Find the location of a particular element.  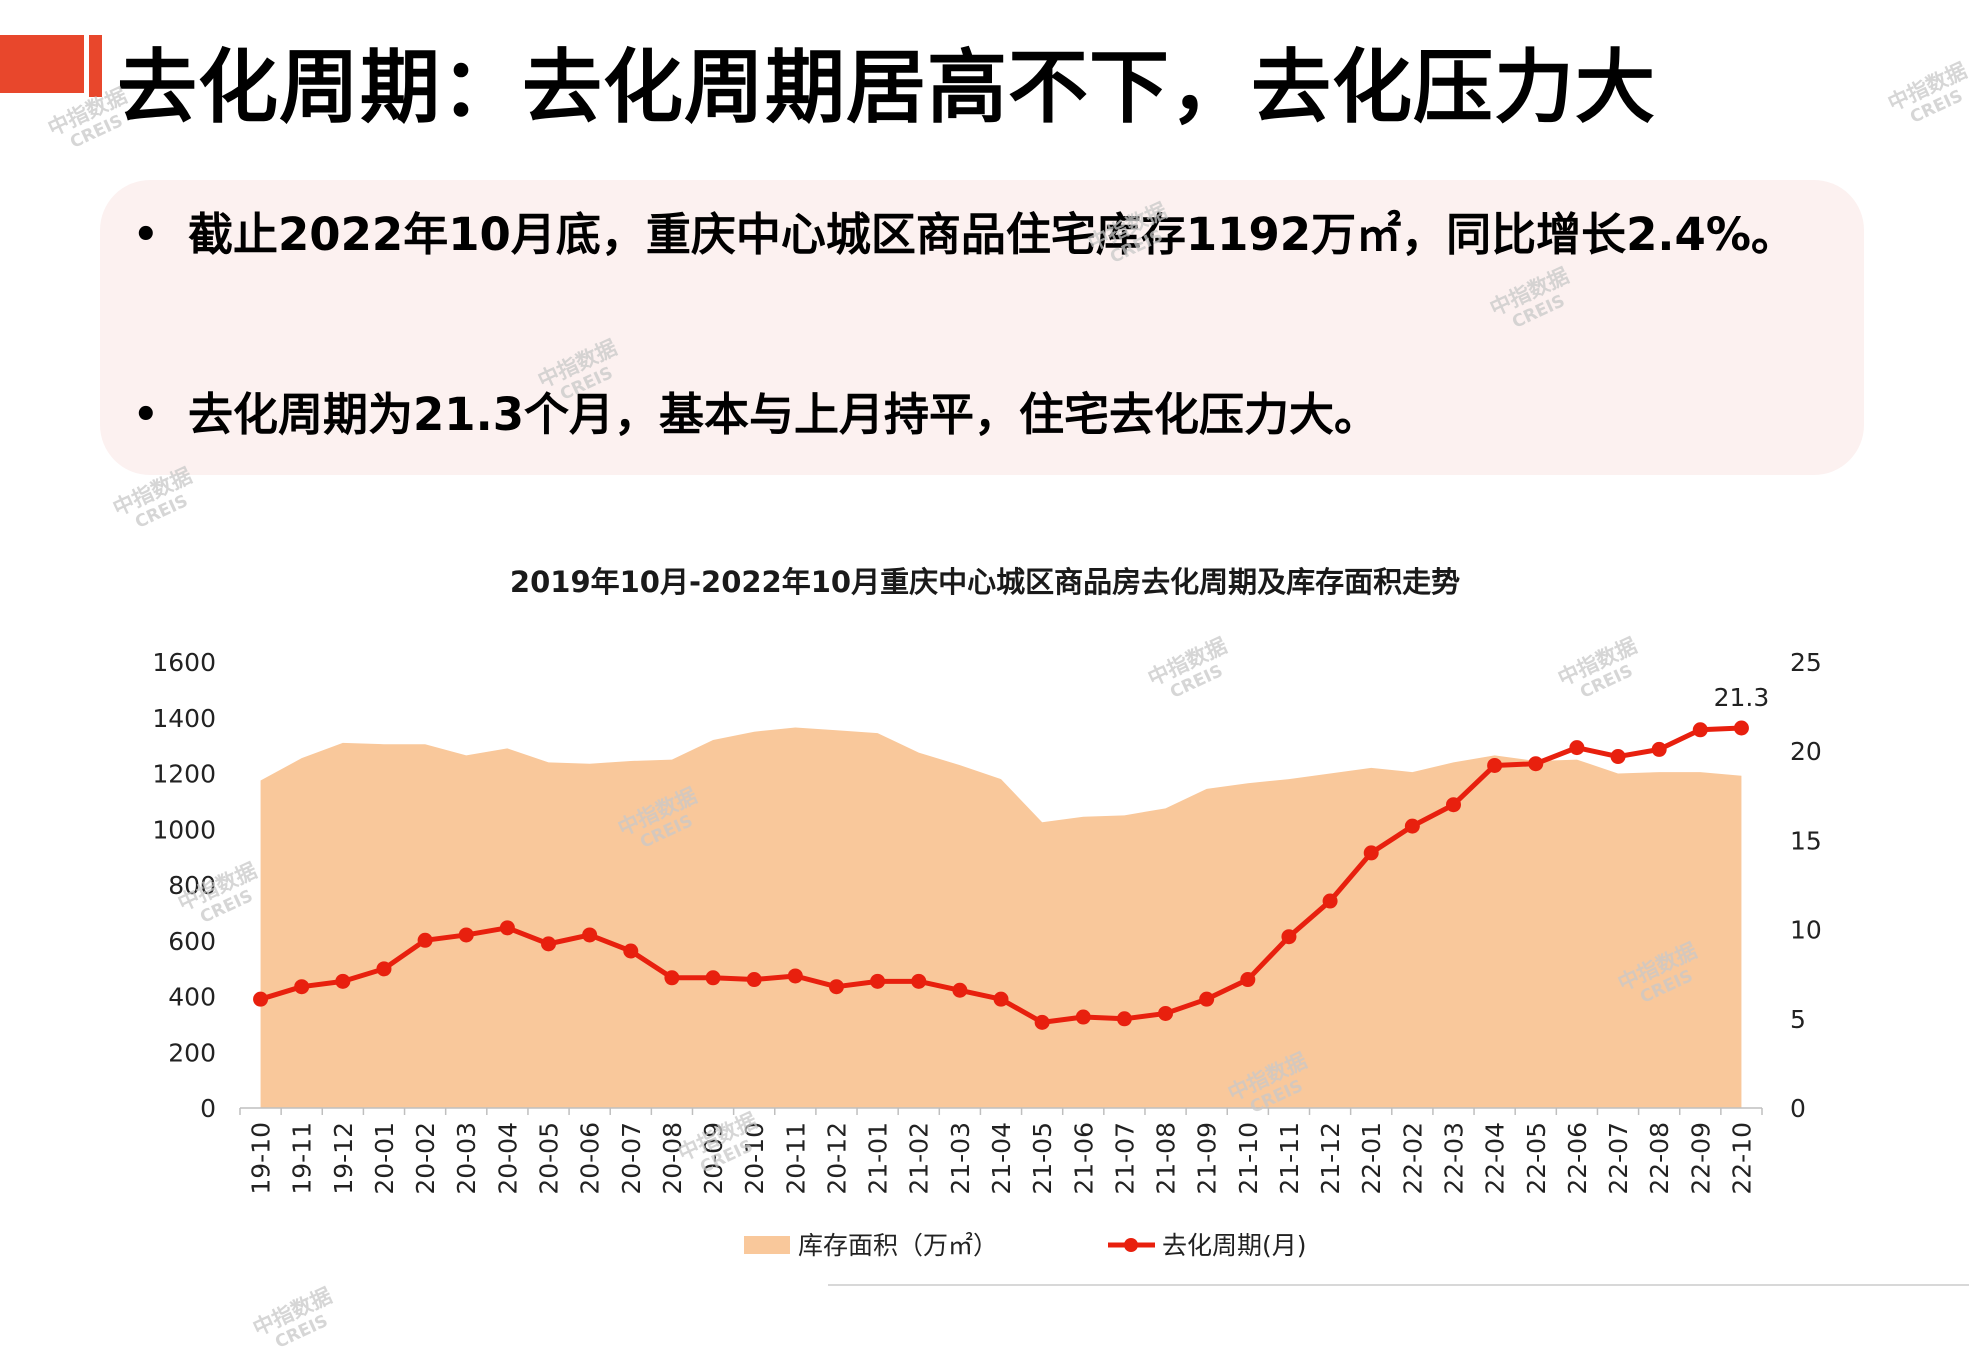

x-tick-label: 20-11 is located at coordinates (795, 1158).